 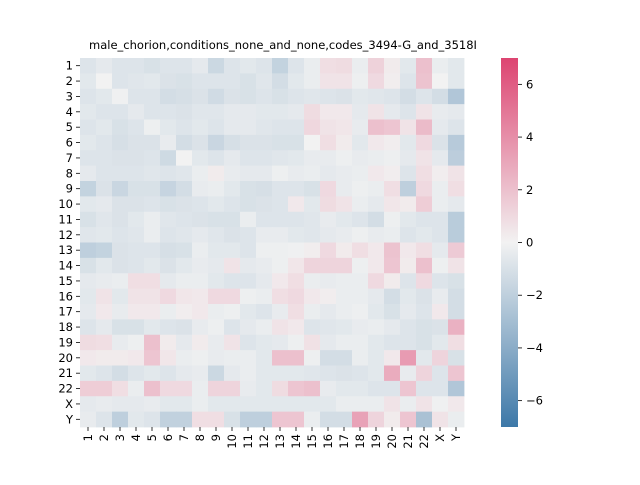 What do you see at coordinates (69, 189) in the screenshot?
I see `row-tick-label: 9` at bounding box center [69, 189].